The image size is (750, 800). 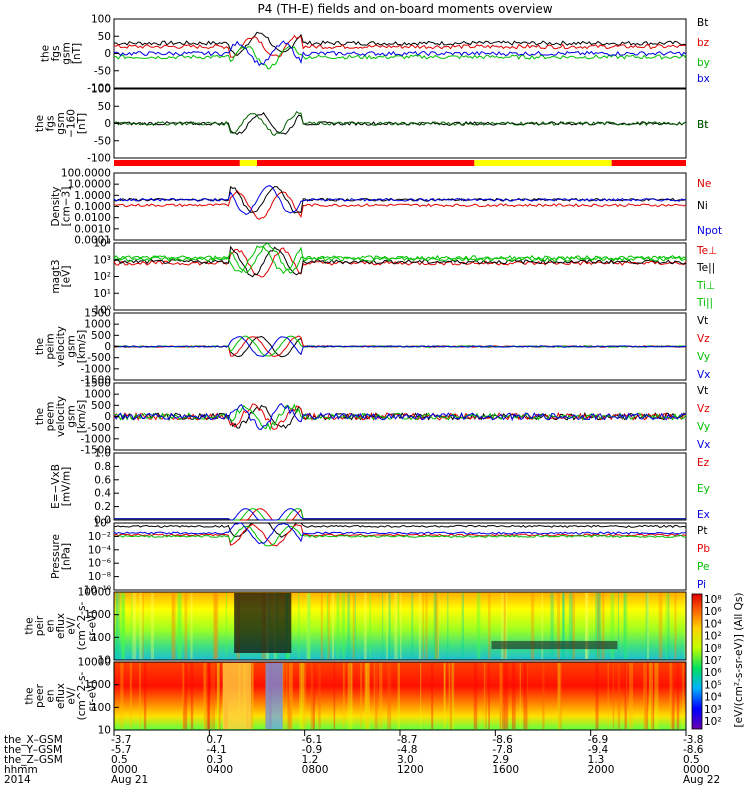 What do you see at coordinates (107, 417) in the screenshot?
I see `y-tick-label: 0` at bounding box center [107, 417].